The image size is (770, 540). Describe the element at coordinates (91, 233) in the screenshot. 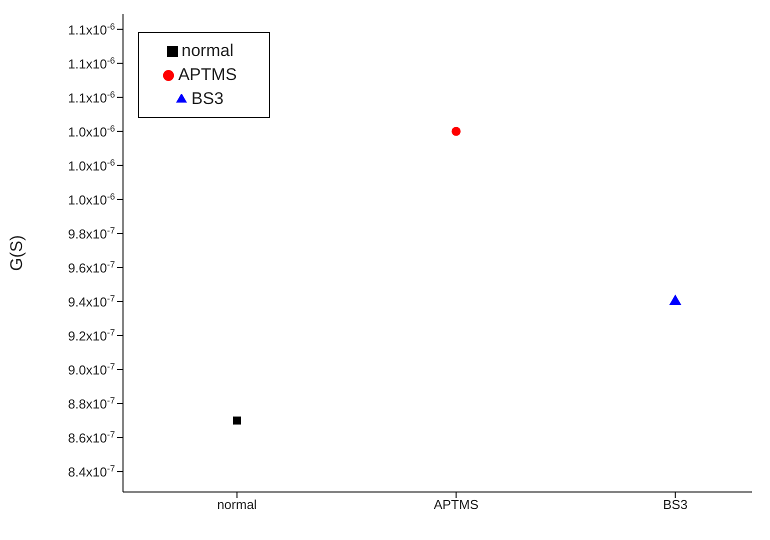

I see `y-tick-label: 9.8x10$^{-7}$` at that location.